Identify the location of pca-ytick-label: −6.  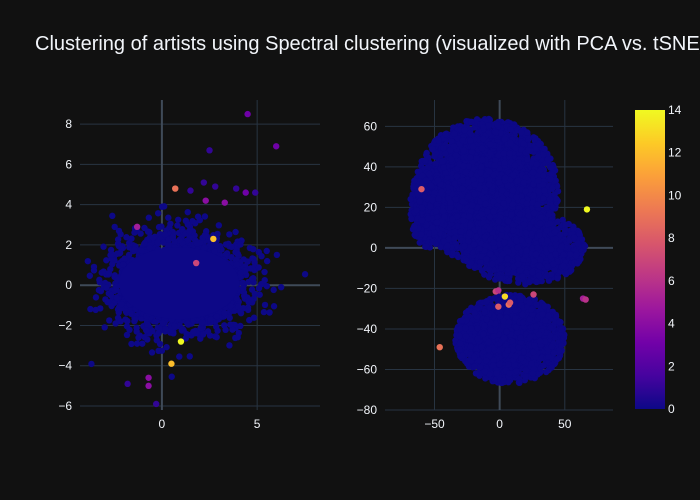
(65, 406).